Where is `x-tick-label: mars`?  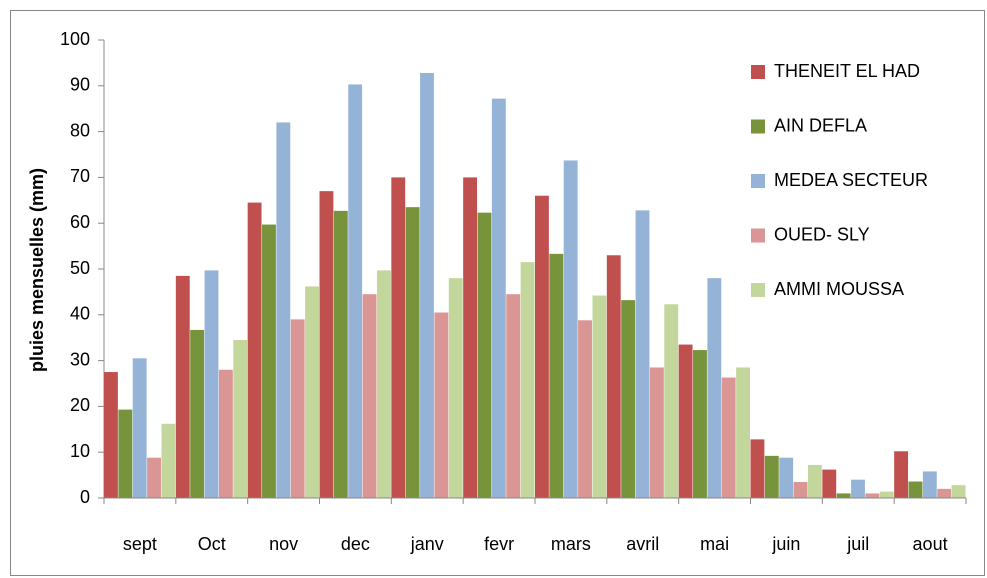
x-tick-label: mars is located at coordinates (571, 544).